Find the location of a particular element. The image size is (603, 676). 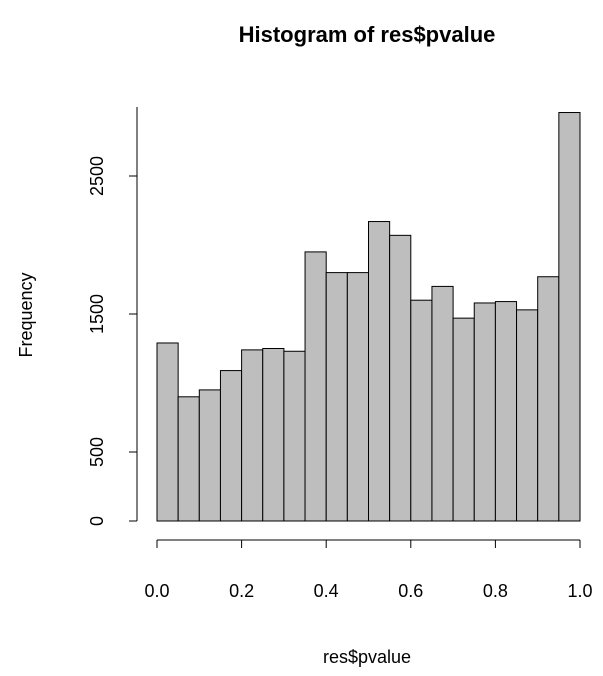

y-tick-label: 1500 is located at coordinates (97, 314).